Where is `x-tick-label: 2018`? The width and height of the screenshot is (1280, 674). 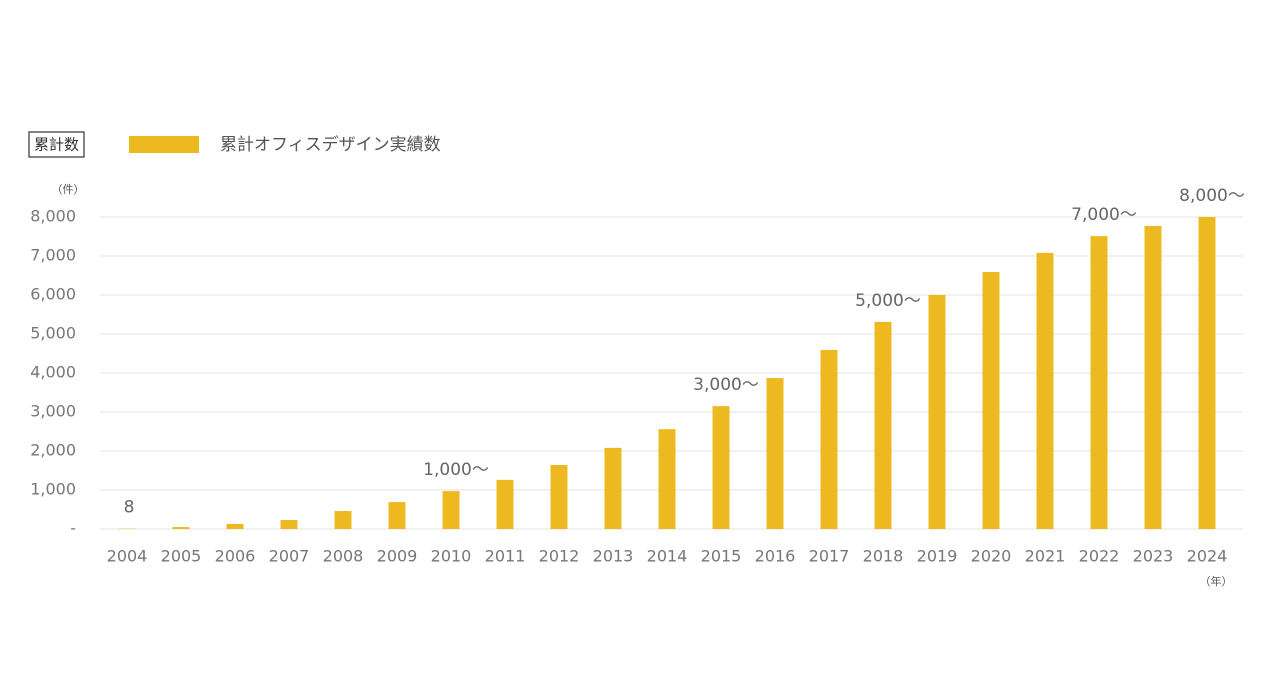
x-tick-label: 2018 is located at coordinates (883, 556).